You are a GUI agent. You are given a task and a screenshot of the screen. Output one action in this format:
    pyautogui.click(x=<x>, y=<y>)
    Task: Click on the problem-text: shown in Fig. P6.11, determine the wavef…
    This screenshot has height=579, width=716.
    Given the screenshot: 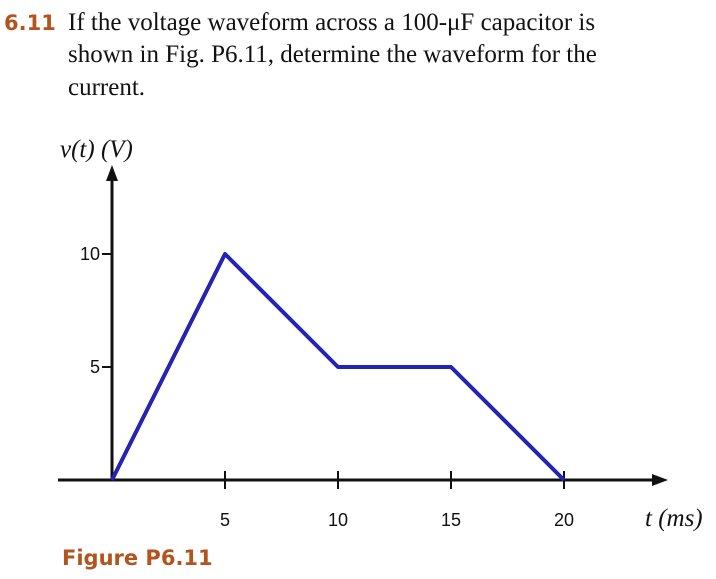 What is the action you would take?
    pyautogui.click(x=332, y=54)
    